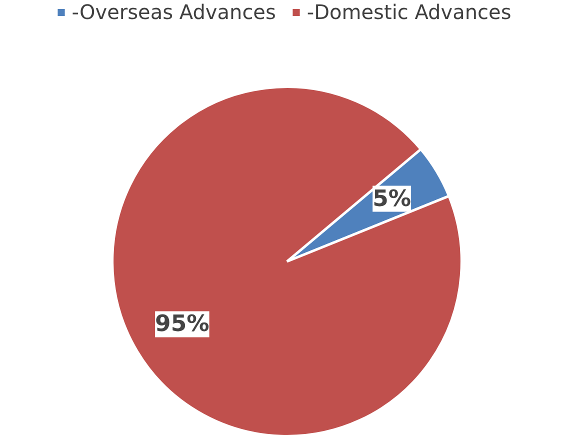 This screenshot has width=566, height=435. What do you see at coordinates (392, 199) in the screenshot?
I see `data-label: 5%` at bounding box center [392, 199].